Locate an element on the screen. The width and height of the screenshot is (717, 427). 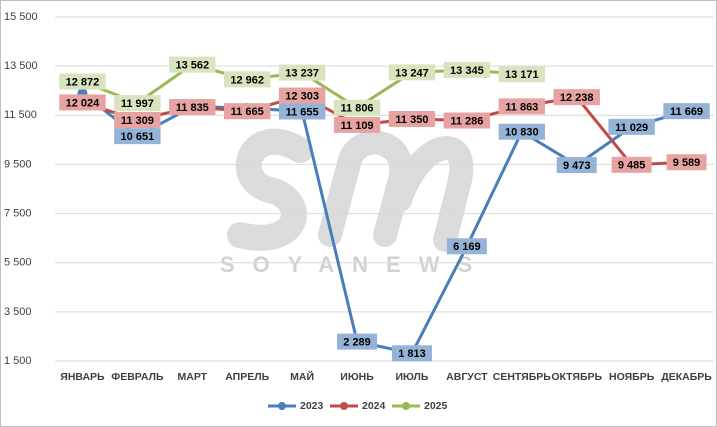
x-tick-label: ФЕВРАЛЬ is located at coordinates (137, 377).